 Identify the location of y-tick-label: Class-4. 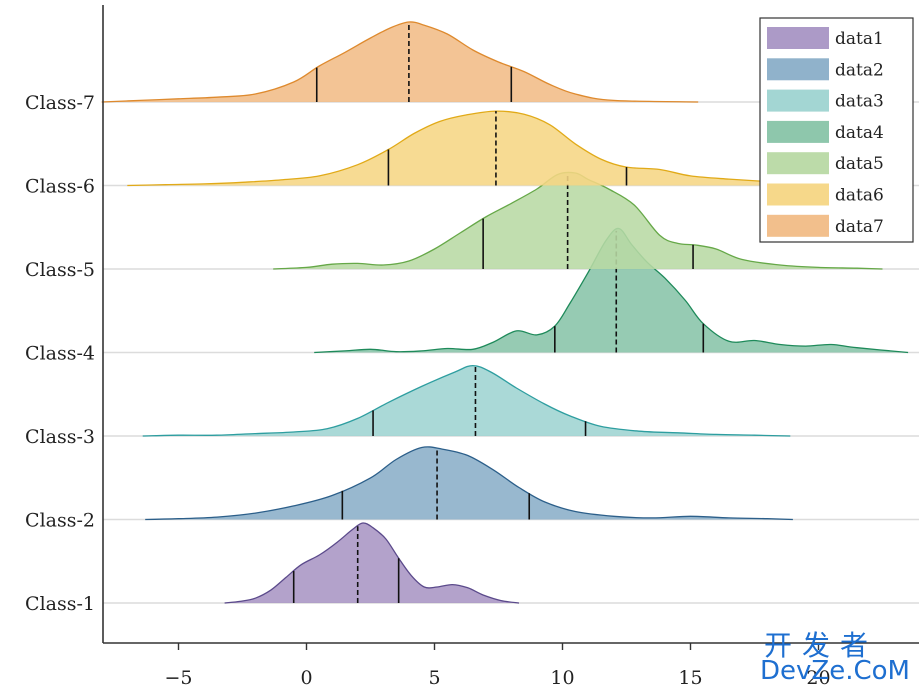
(60, 354).